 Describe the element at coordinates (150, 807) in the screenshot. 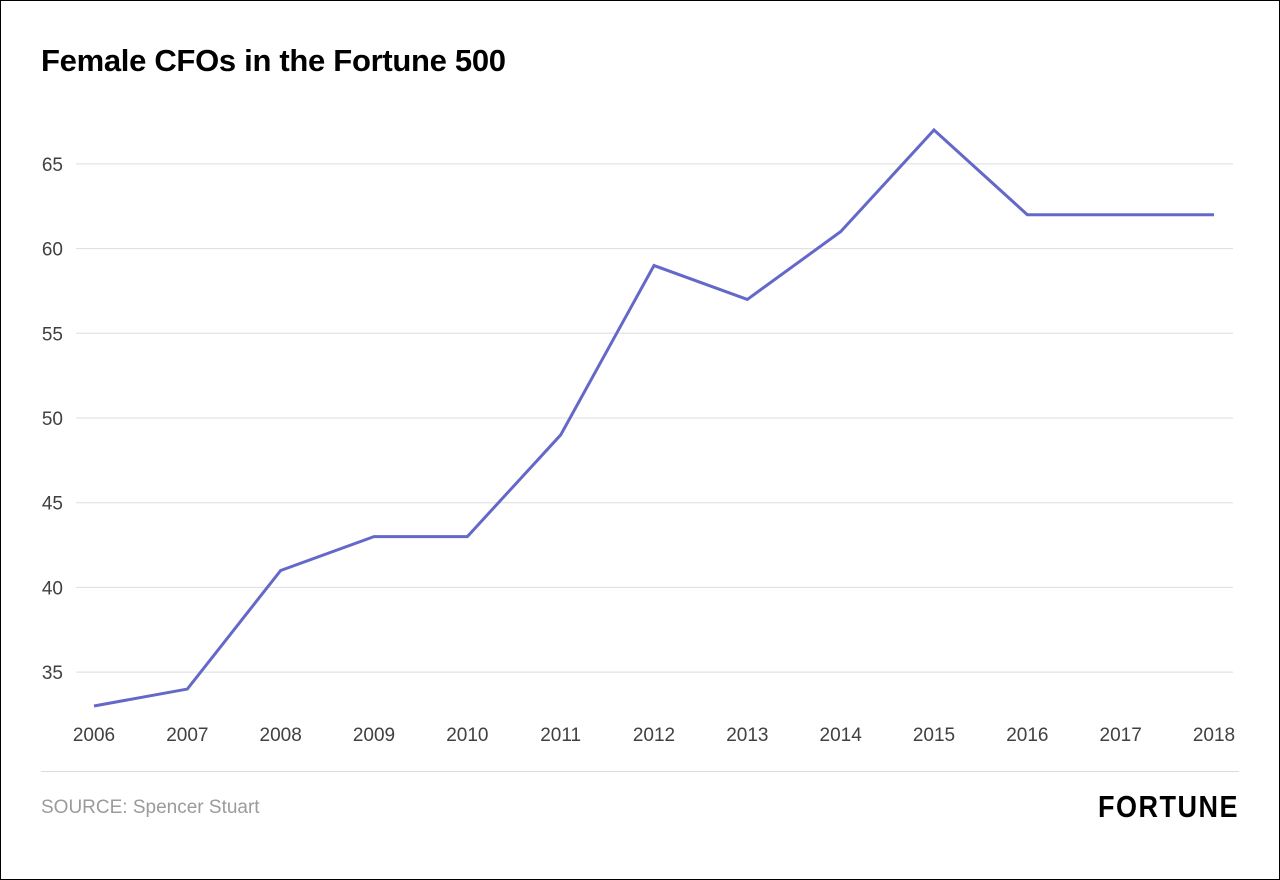

I see `source-note: SOURCE: Spencer Stuart` at that location.